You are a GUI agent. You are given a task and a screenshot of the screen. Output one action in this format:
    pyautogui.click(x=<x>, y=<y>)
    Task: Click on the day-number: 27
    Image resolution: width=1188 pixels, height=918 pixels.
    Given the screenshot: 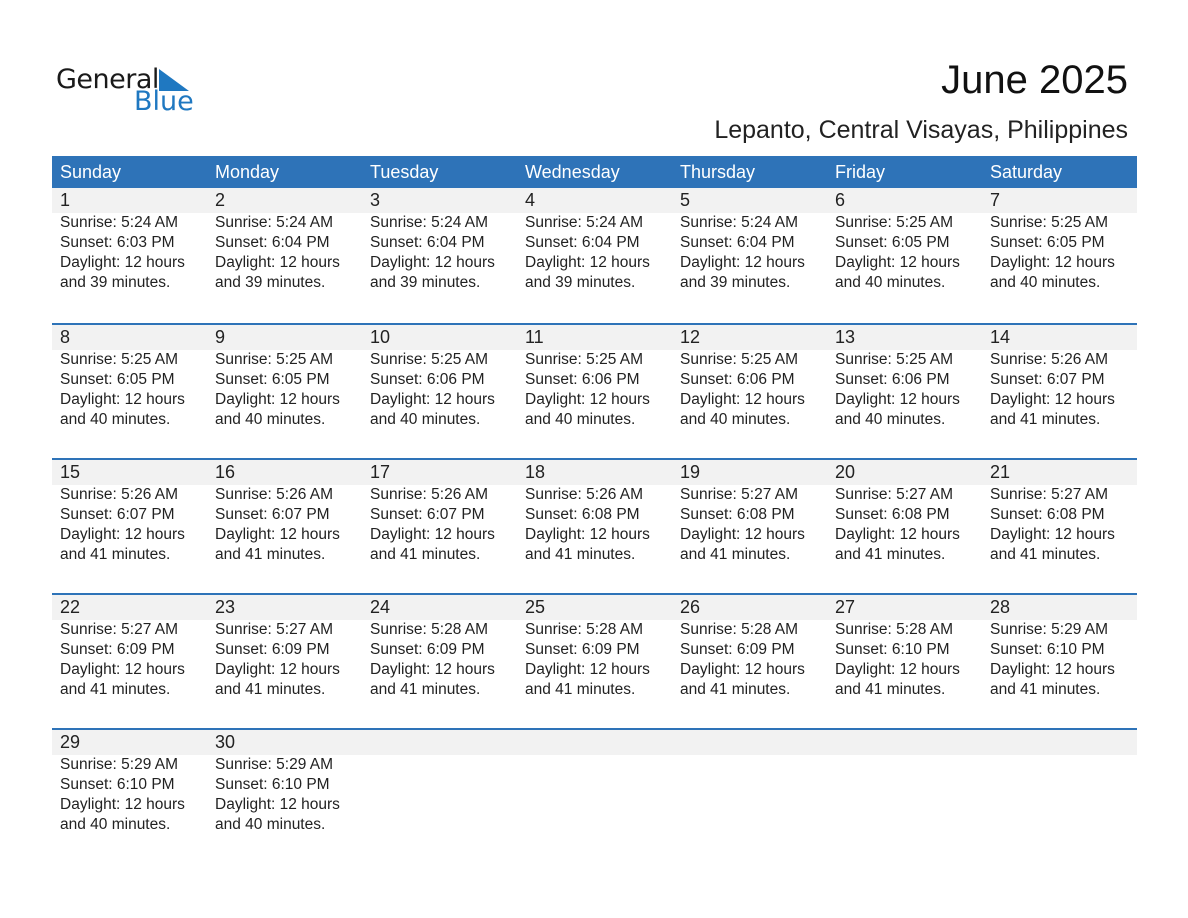 What is the action you would take?
    pyautogui.click(x=845, y=607)
    